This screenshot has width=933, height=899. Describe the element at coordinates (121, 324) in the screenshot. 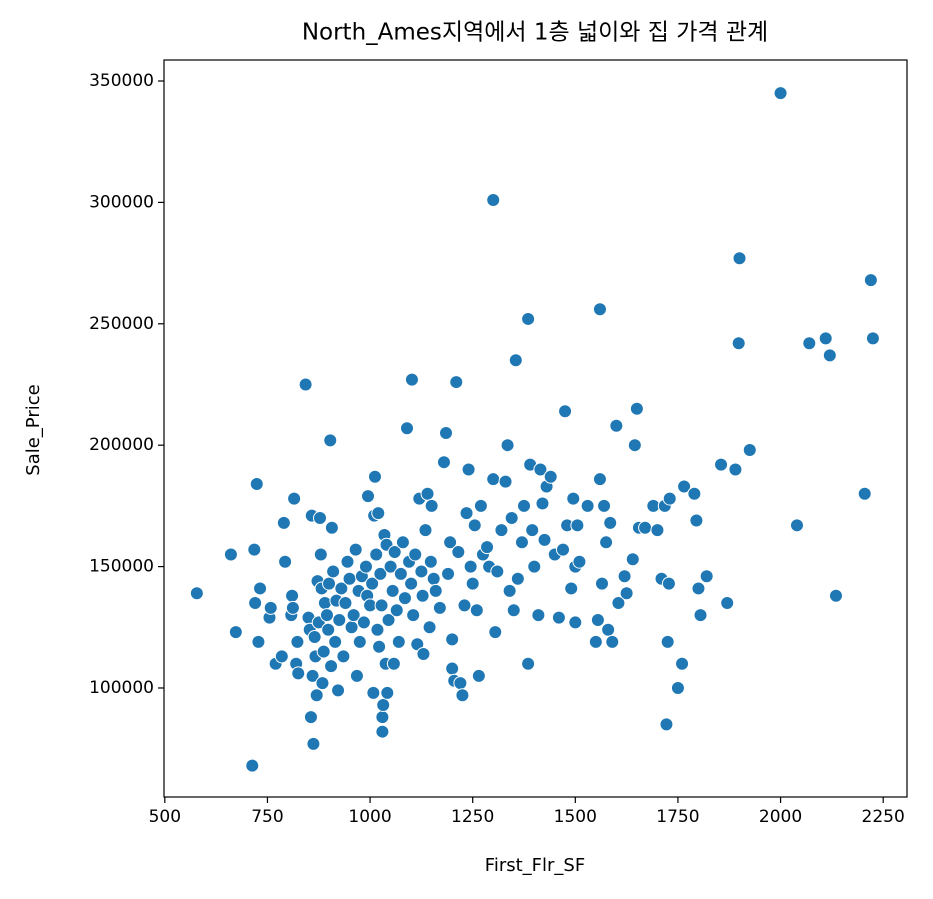

I see `y-tick-label: 250000` at that location.